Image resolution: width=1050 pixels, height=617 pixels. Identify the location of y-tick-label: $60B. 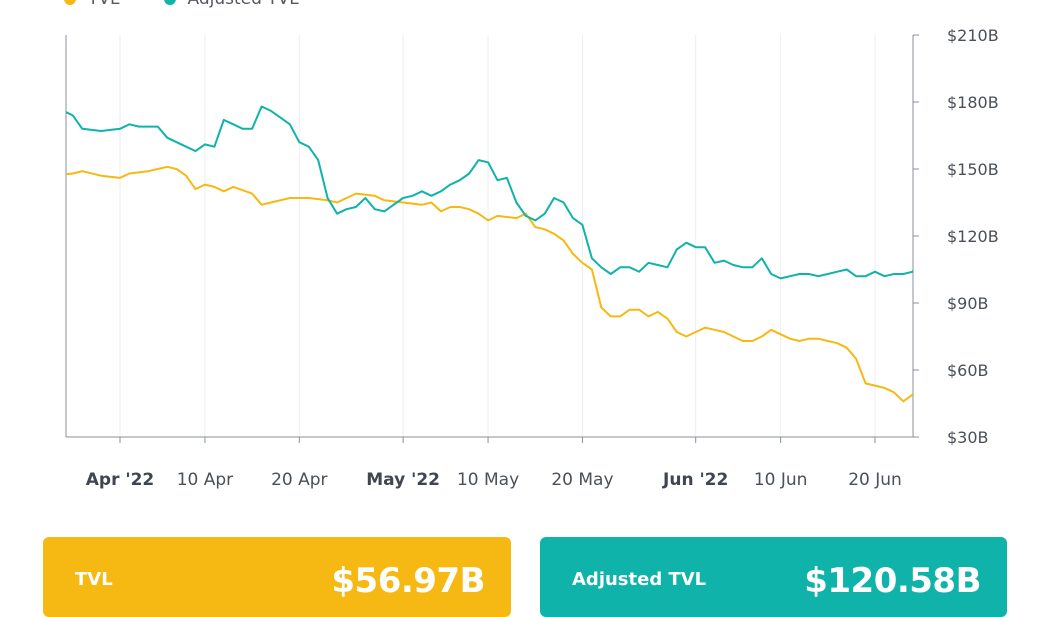
(968, 370).